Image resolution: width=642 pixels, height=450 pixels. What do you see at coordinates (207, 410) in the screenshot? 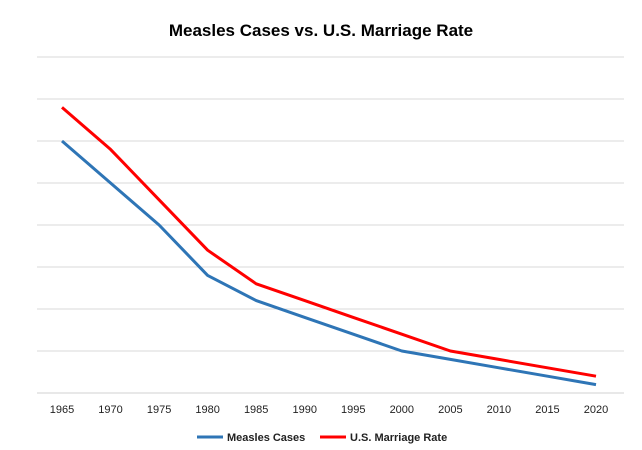
I see `x-tick-label: 1980` at bounding box center [207, 410].